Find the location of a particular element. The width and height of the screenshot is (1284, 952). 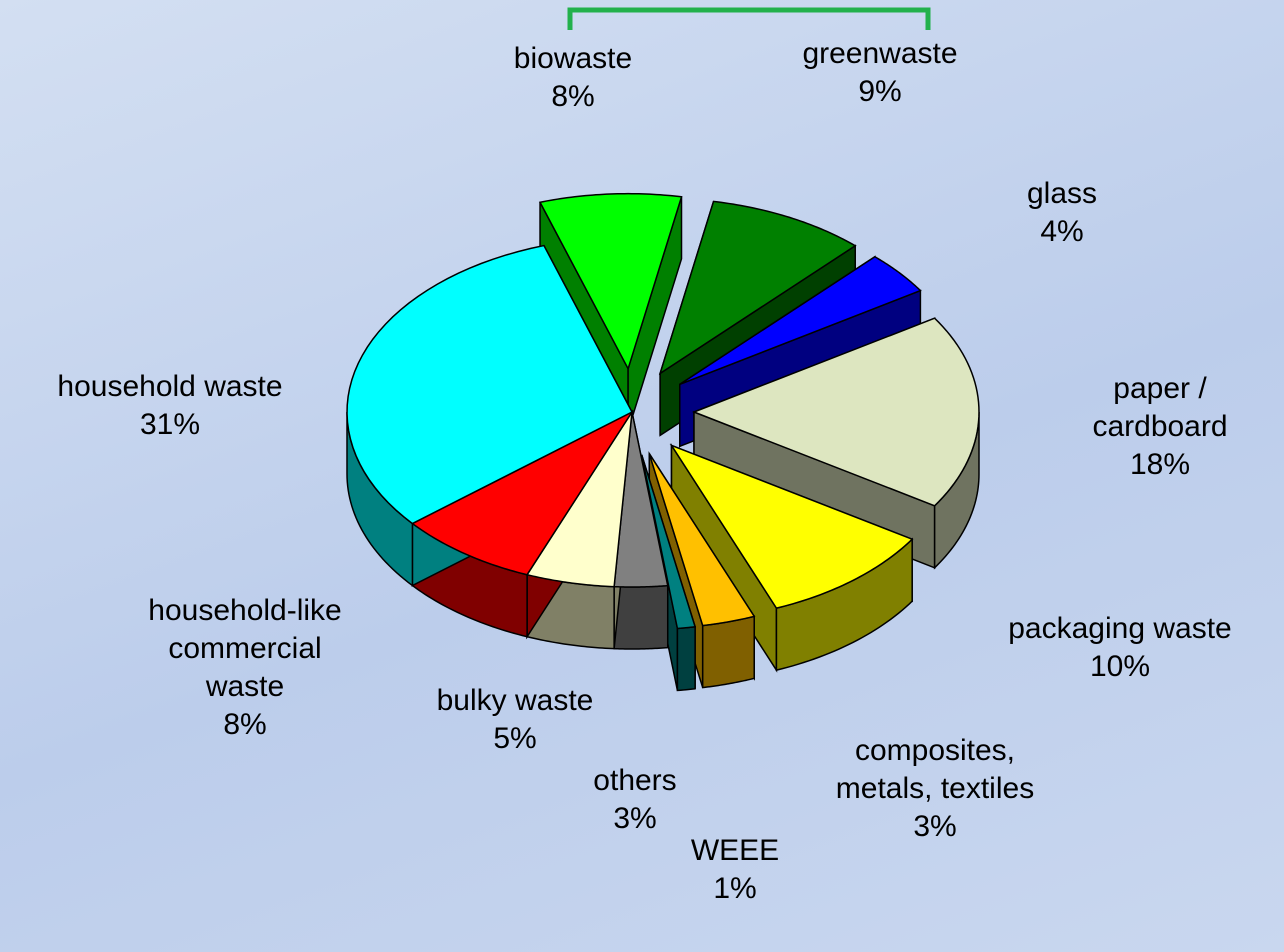

value-label: 10% is located at coordinates (1120, 666).